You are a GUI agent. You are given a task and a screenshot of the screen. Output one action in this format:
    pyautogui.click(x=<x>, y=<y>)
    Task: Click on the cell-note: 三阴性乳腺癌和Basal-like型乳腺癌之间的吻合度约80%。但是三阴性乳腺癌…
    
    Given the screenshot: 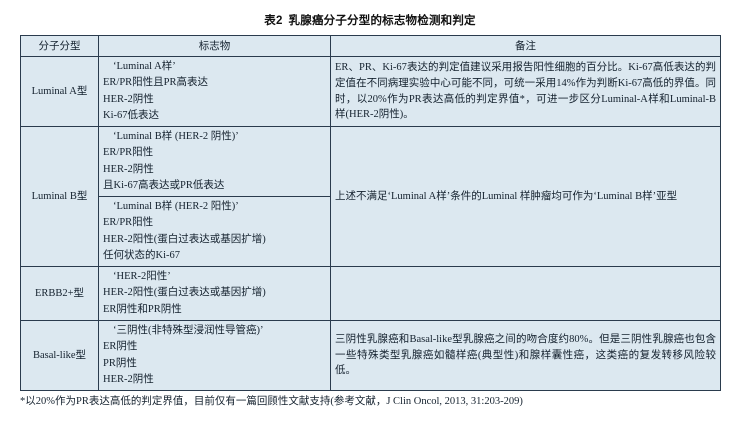 What is the action you would take?
    pyautogui.click(x=525, y=355)
    